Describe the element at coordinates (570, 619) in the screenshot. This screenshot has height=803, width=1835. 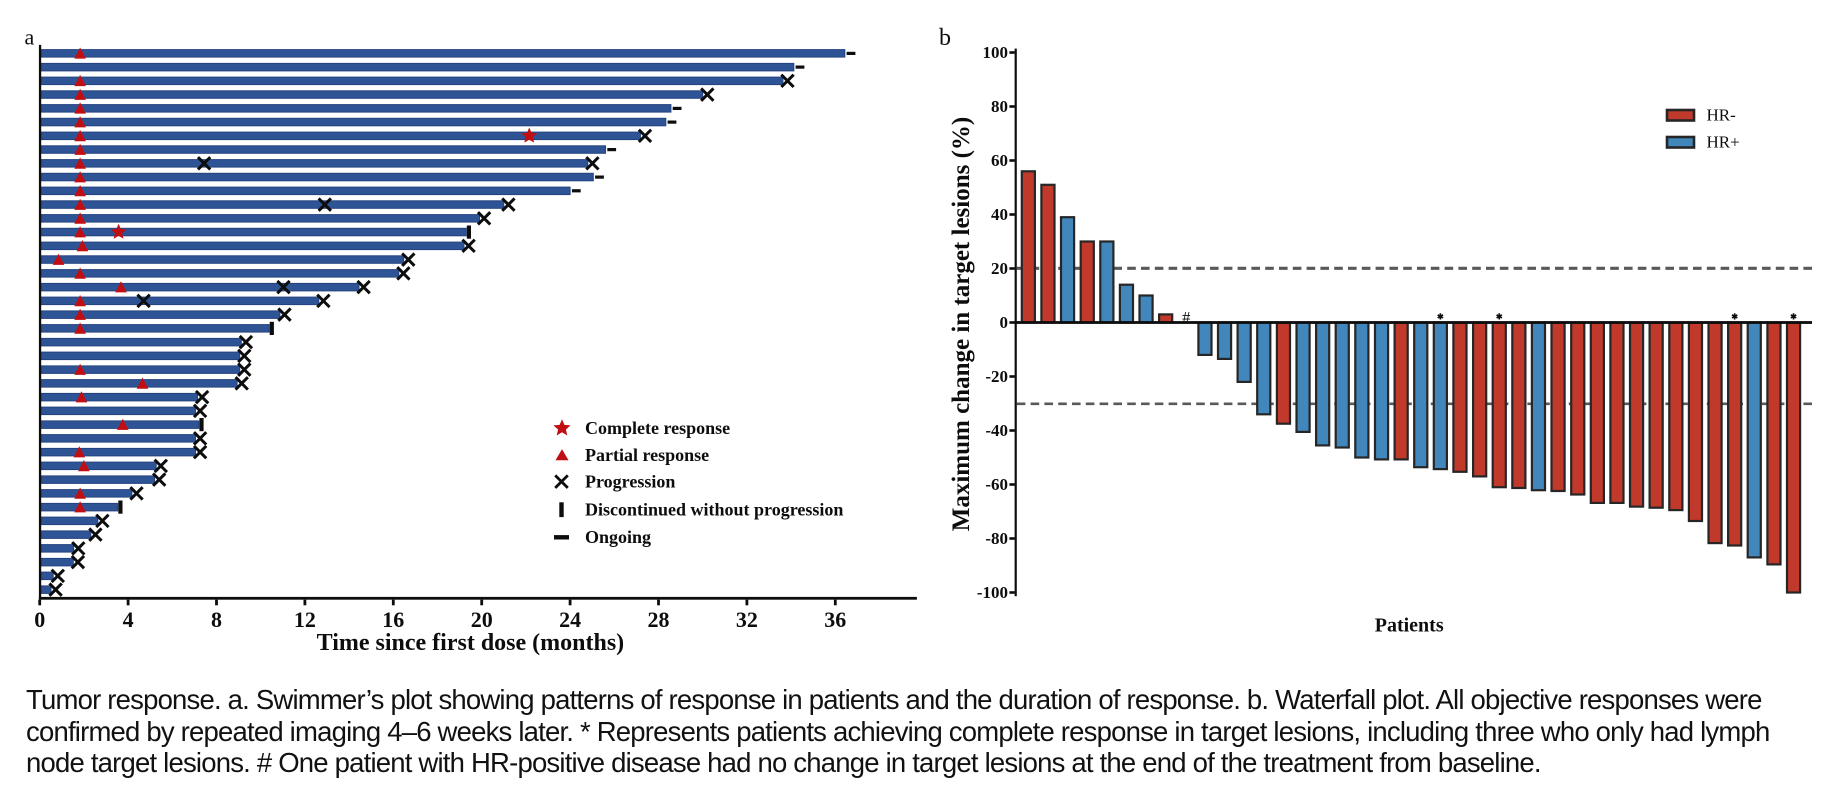
I see `svg-text: 24` at that location.